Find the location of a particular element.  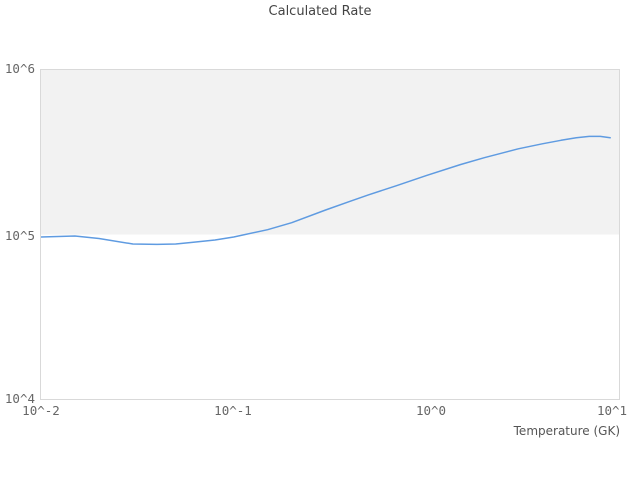

chart-title: Calculated Rate is located at coordinates (320, 11).